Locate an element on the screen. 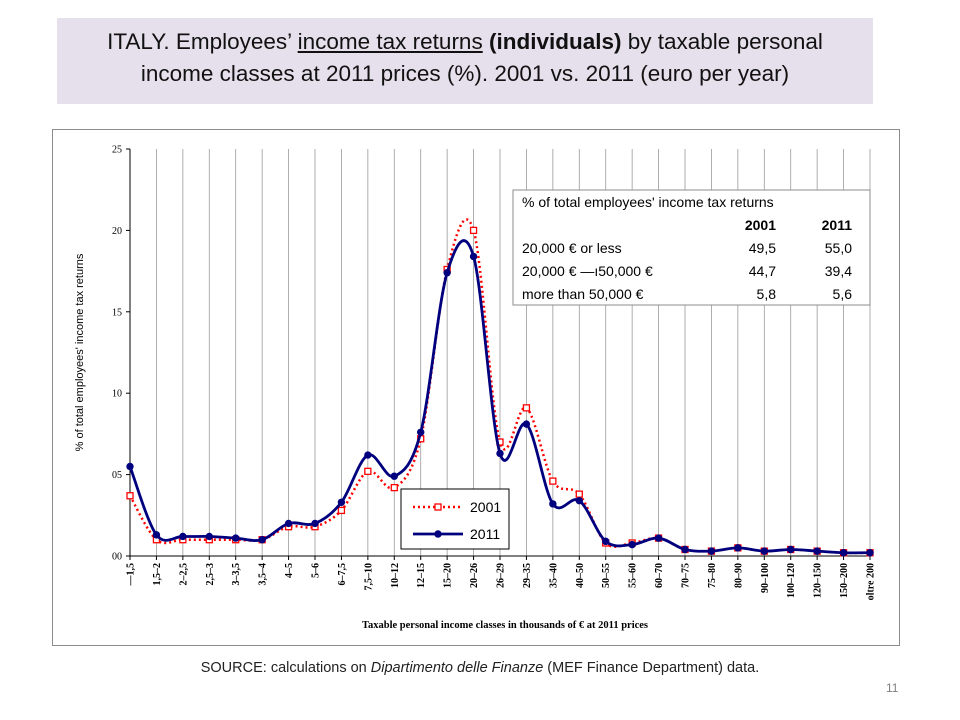  x-tick-label: 6–7,5 is located at coordinates (342, 574).